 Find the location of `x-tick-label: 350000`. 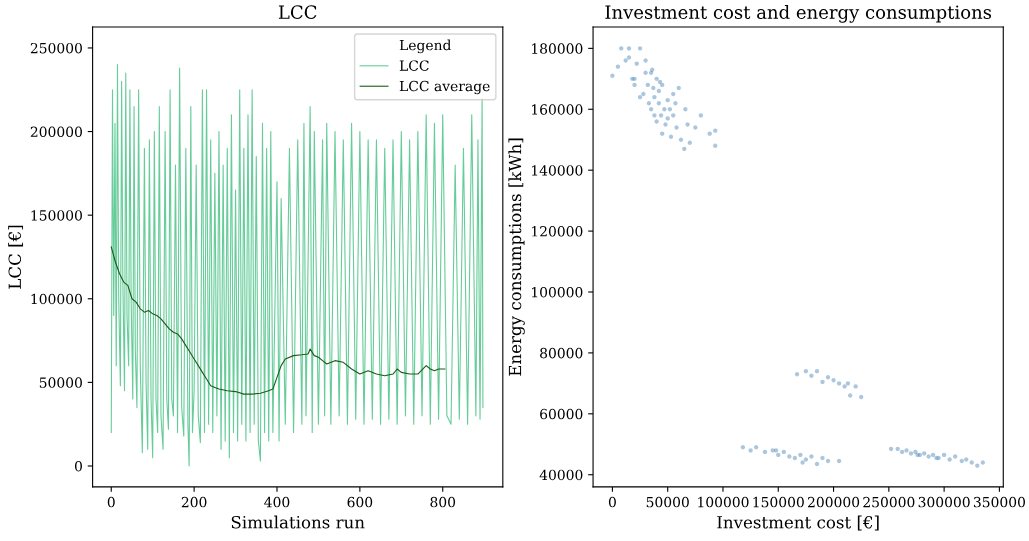

x-tick-label: 350000 is located at coordinates (999, 502).